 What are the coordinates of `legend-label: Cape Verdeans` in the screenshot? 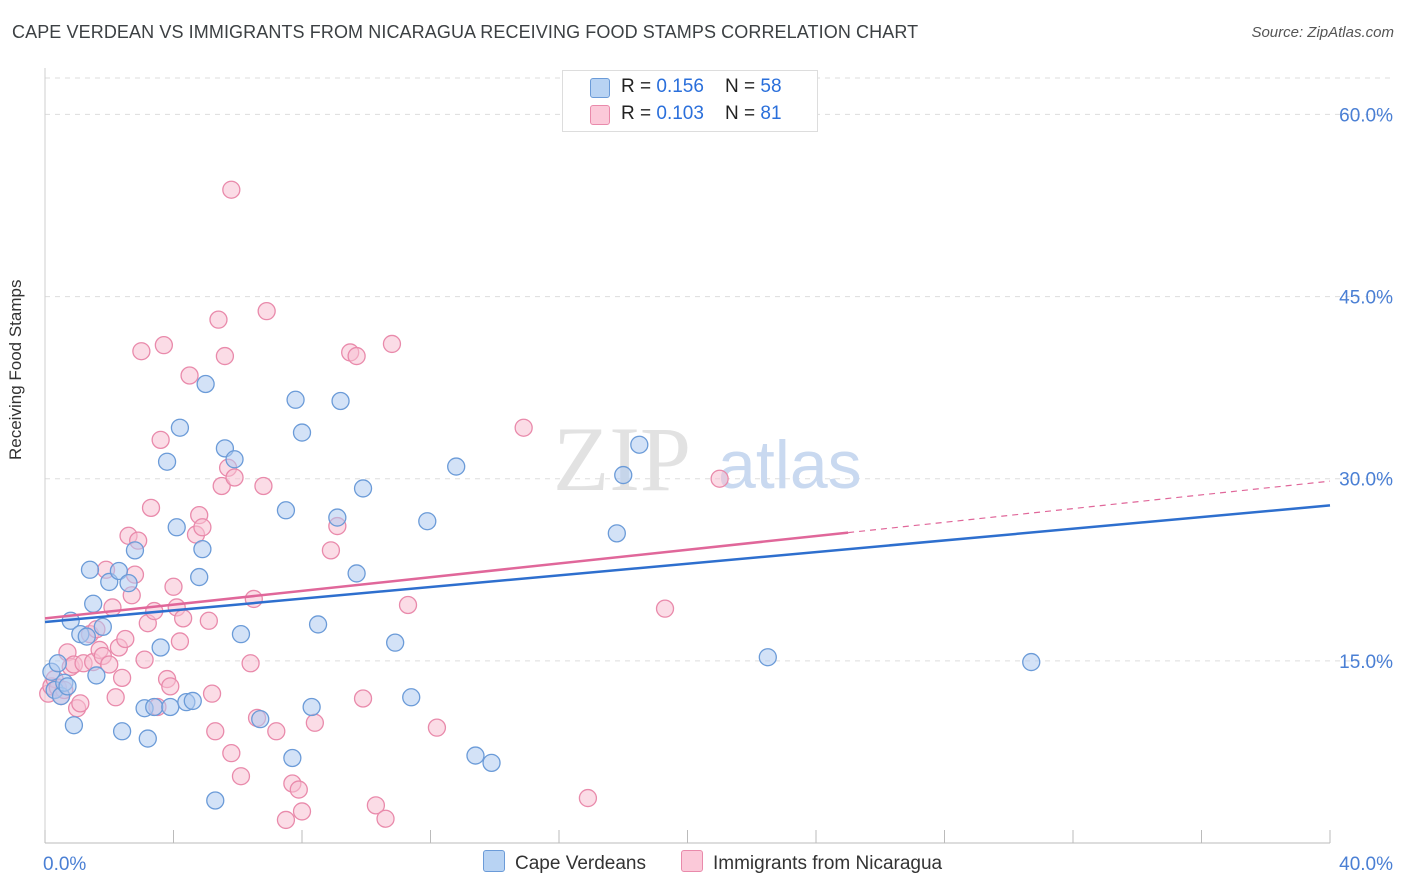 It's located at (580, 863).